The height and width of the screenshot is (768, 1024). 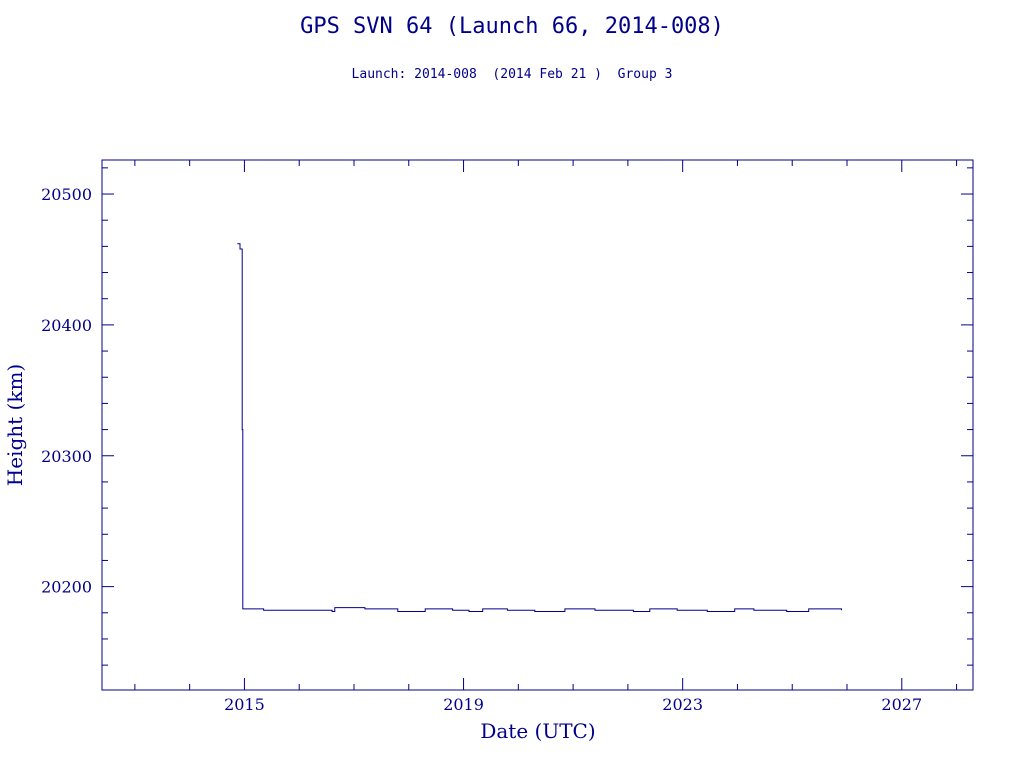 I want to click on y-axis-label: Height (km), so click(x=15, y=425).